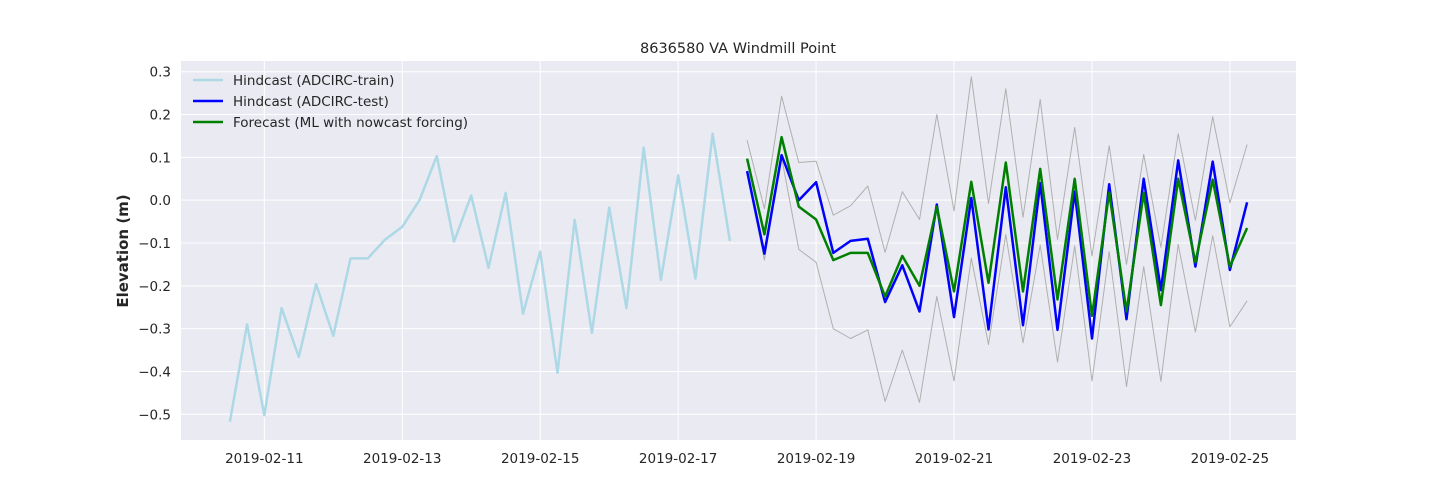  Describe the element at coordinates (160, 201) in the screenshot. I see `y-tick-label: 0.0` at that location.